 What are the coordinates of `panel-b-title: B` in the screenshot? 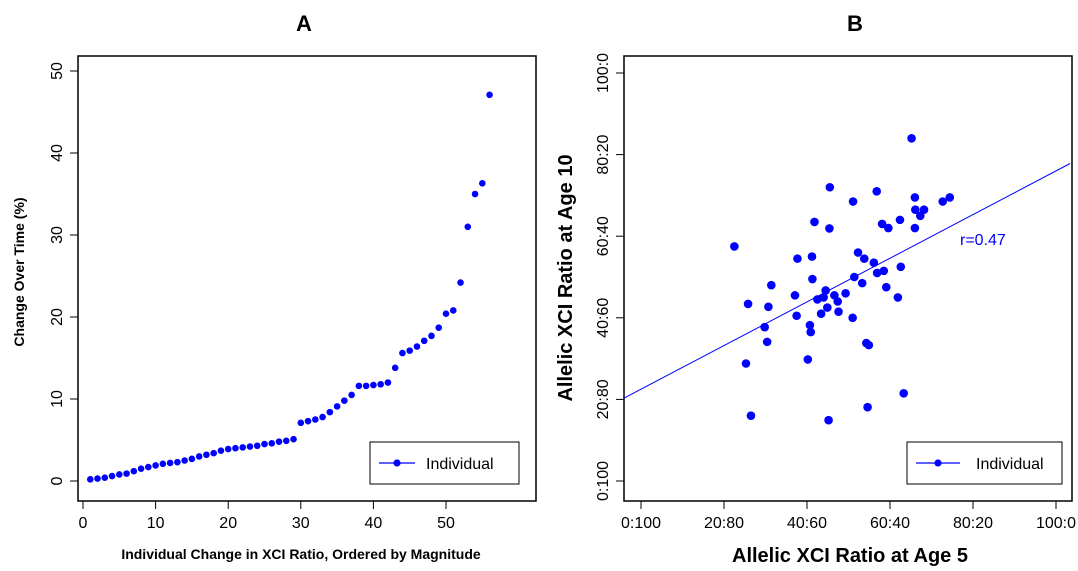 It's located at (855, 23).